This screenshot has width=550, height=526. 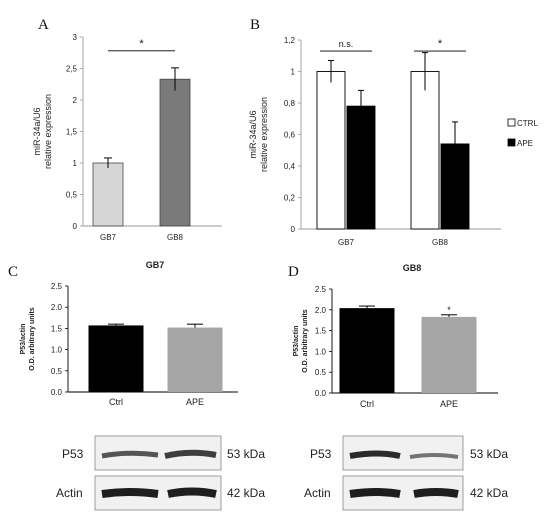 I want to click on y-tick-label: 0,8, so click(x=290, y=103).